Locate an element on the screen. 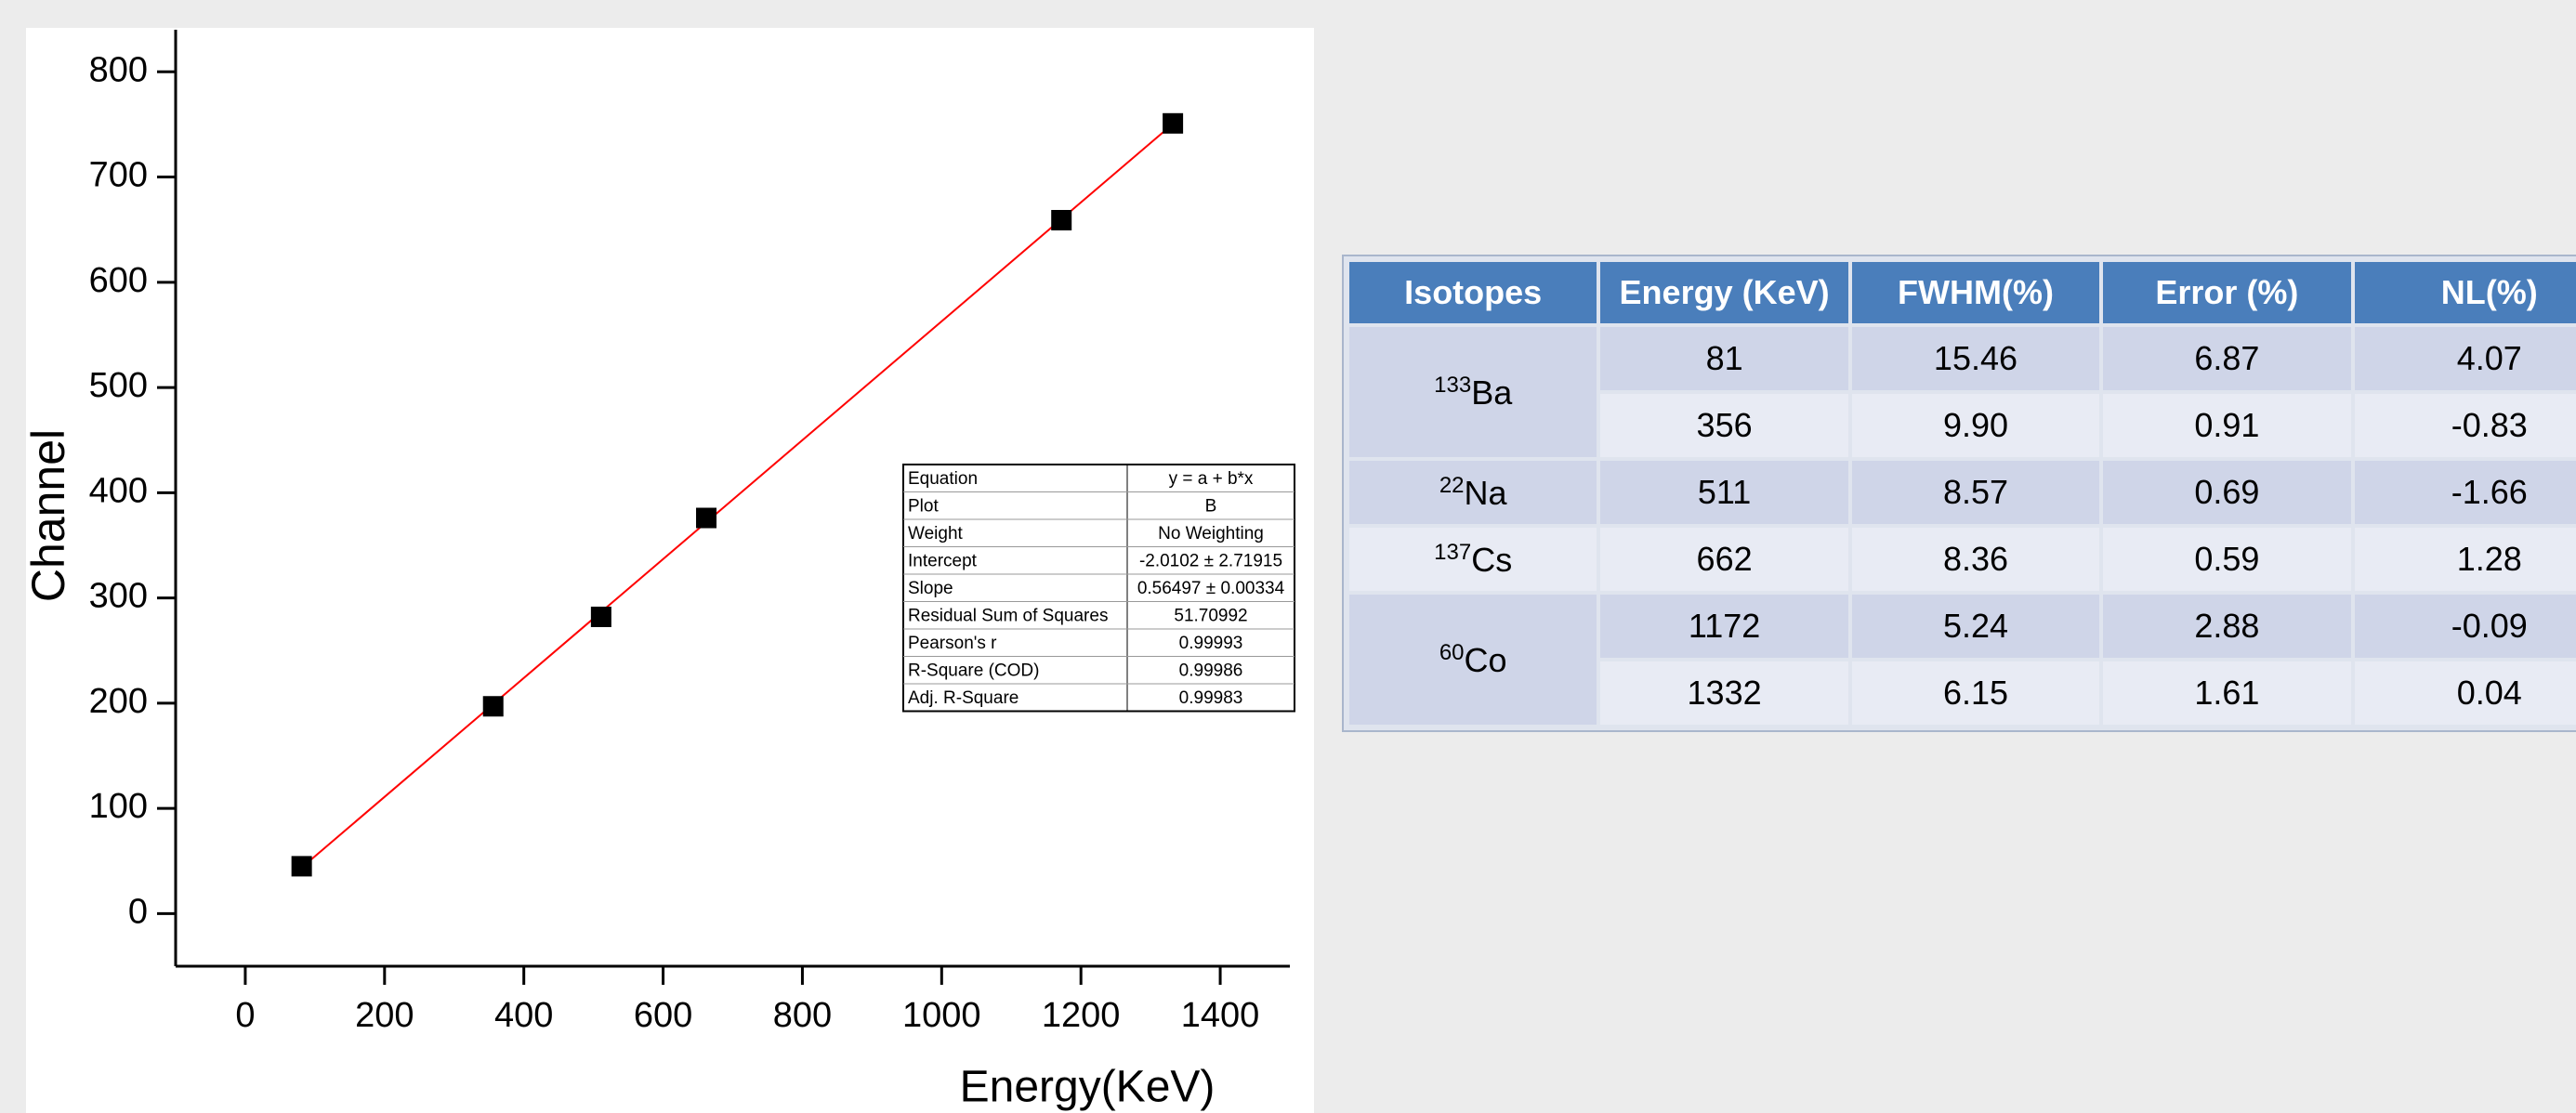 This screenshot has width=2576, height=1113. fit-stats-value: 0.99983 is located at coordinates (1211, 698).